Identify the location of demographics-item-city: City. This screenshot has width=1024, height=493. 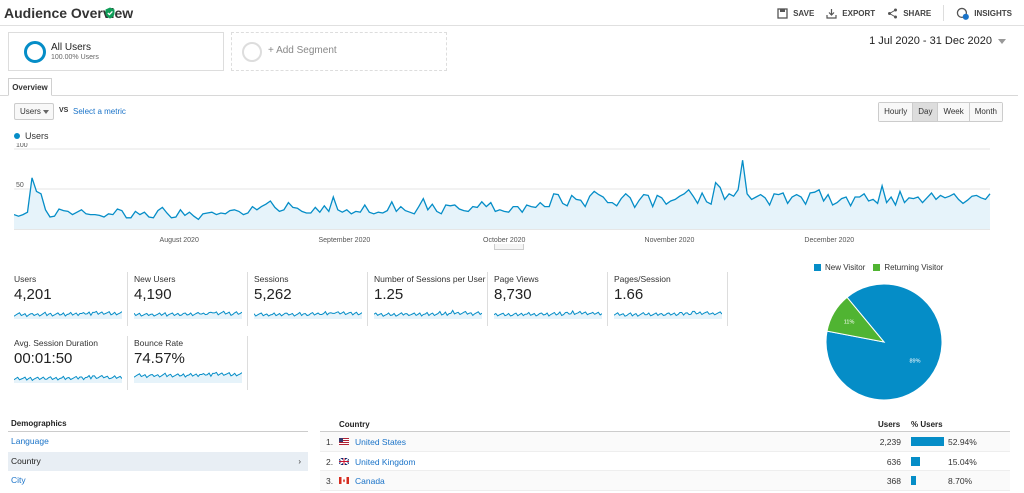
(158, 481).